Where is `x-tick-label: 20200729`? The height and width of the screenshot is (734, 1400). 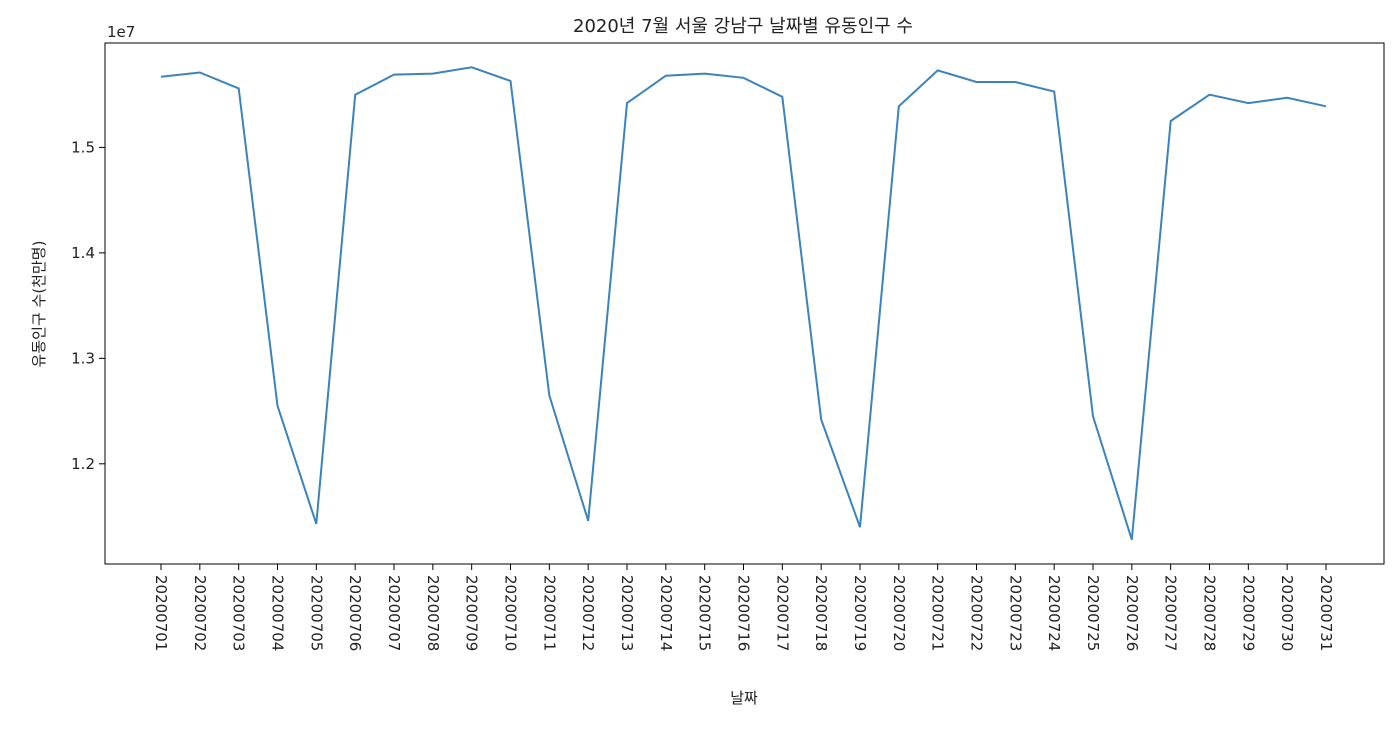
x-tick-label: 20200729 is located at coordinates (1248, 613).